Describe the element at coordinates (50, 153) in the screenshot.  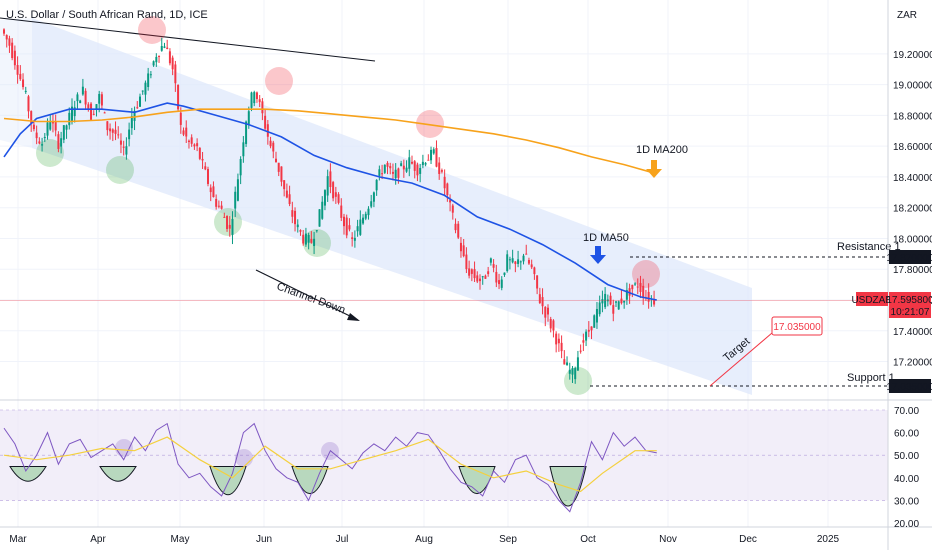
I see `support-pivot-circle` at that location.